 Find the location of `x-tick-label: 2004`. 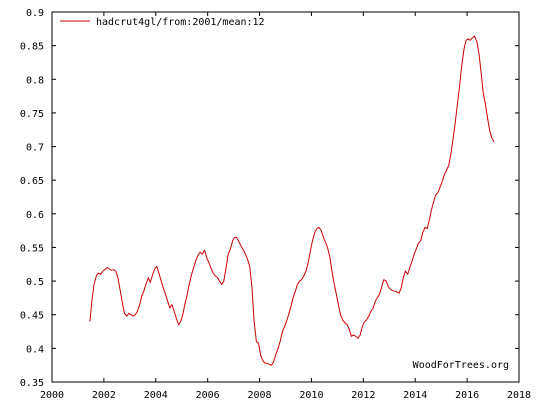

x-tick-label: 2004 is located at coordinates (156, 395).